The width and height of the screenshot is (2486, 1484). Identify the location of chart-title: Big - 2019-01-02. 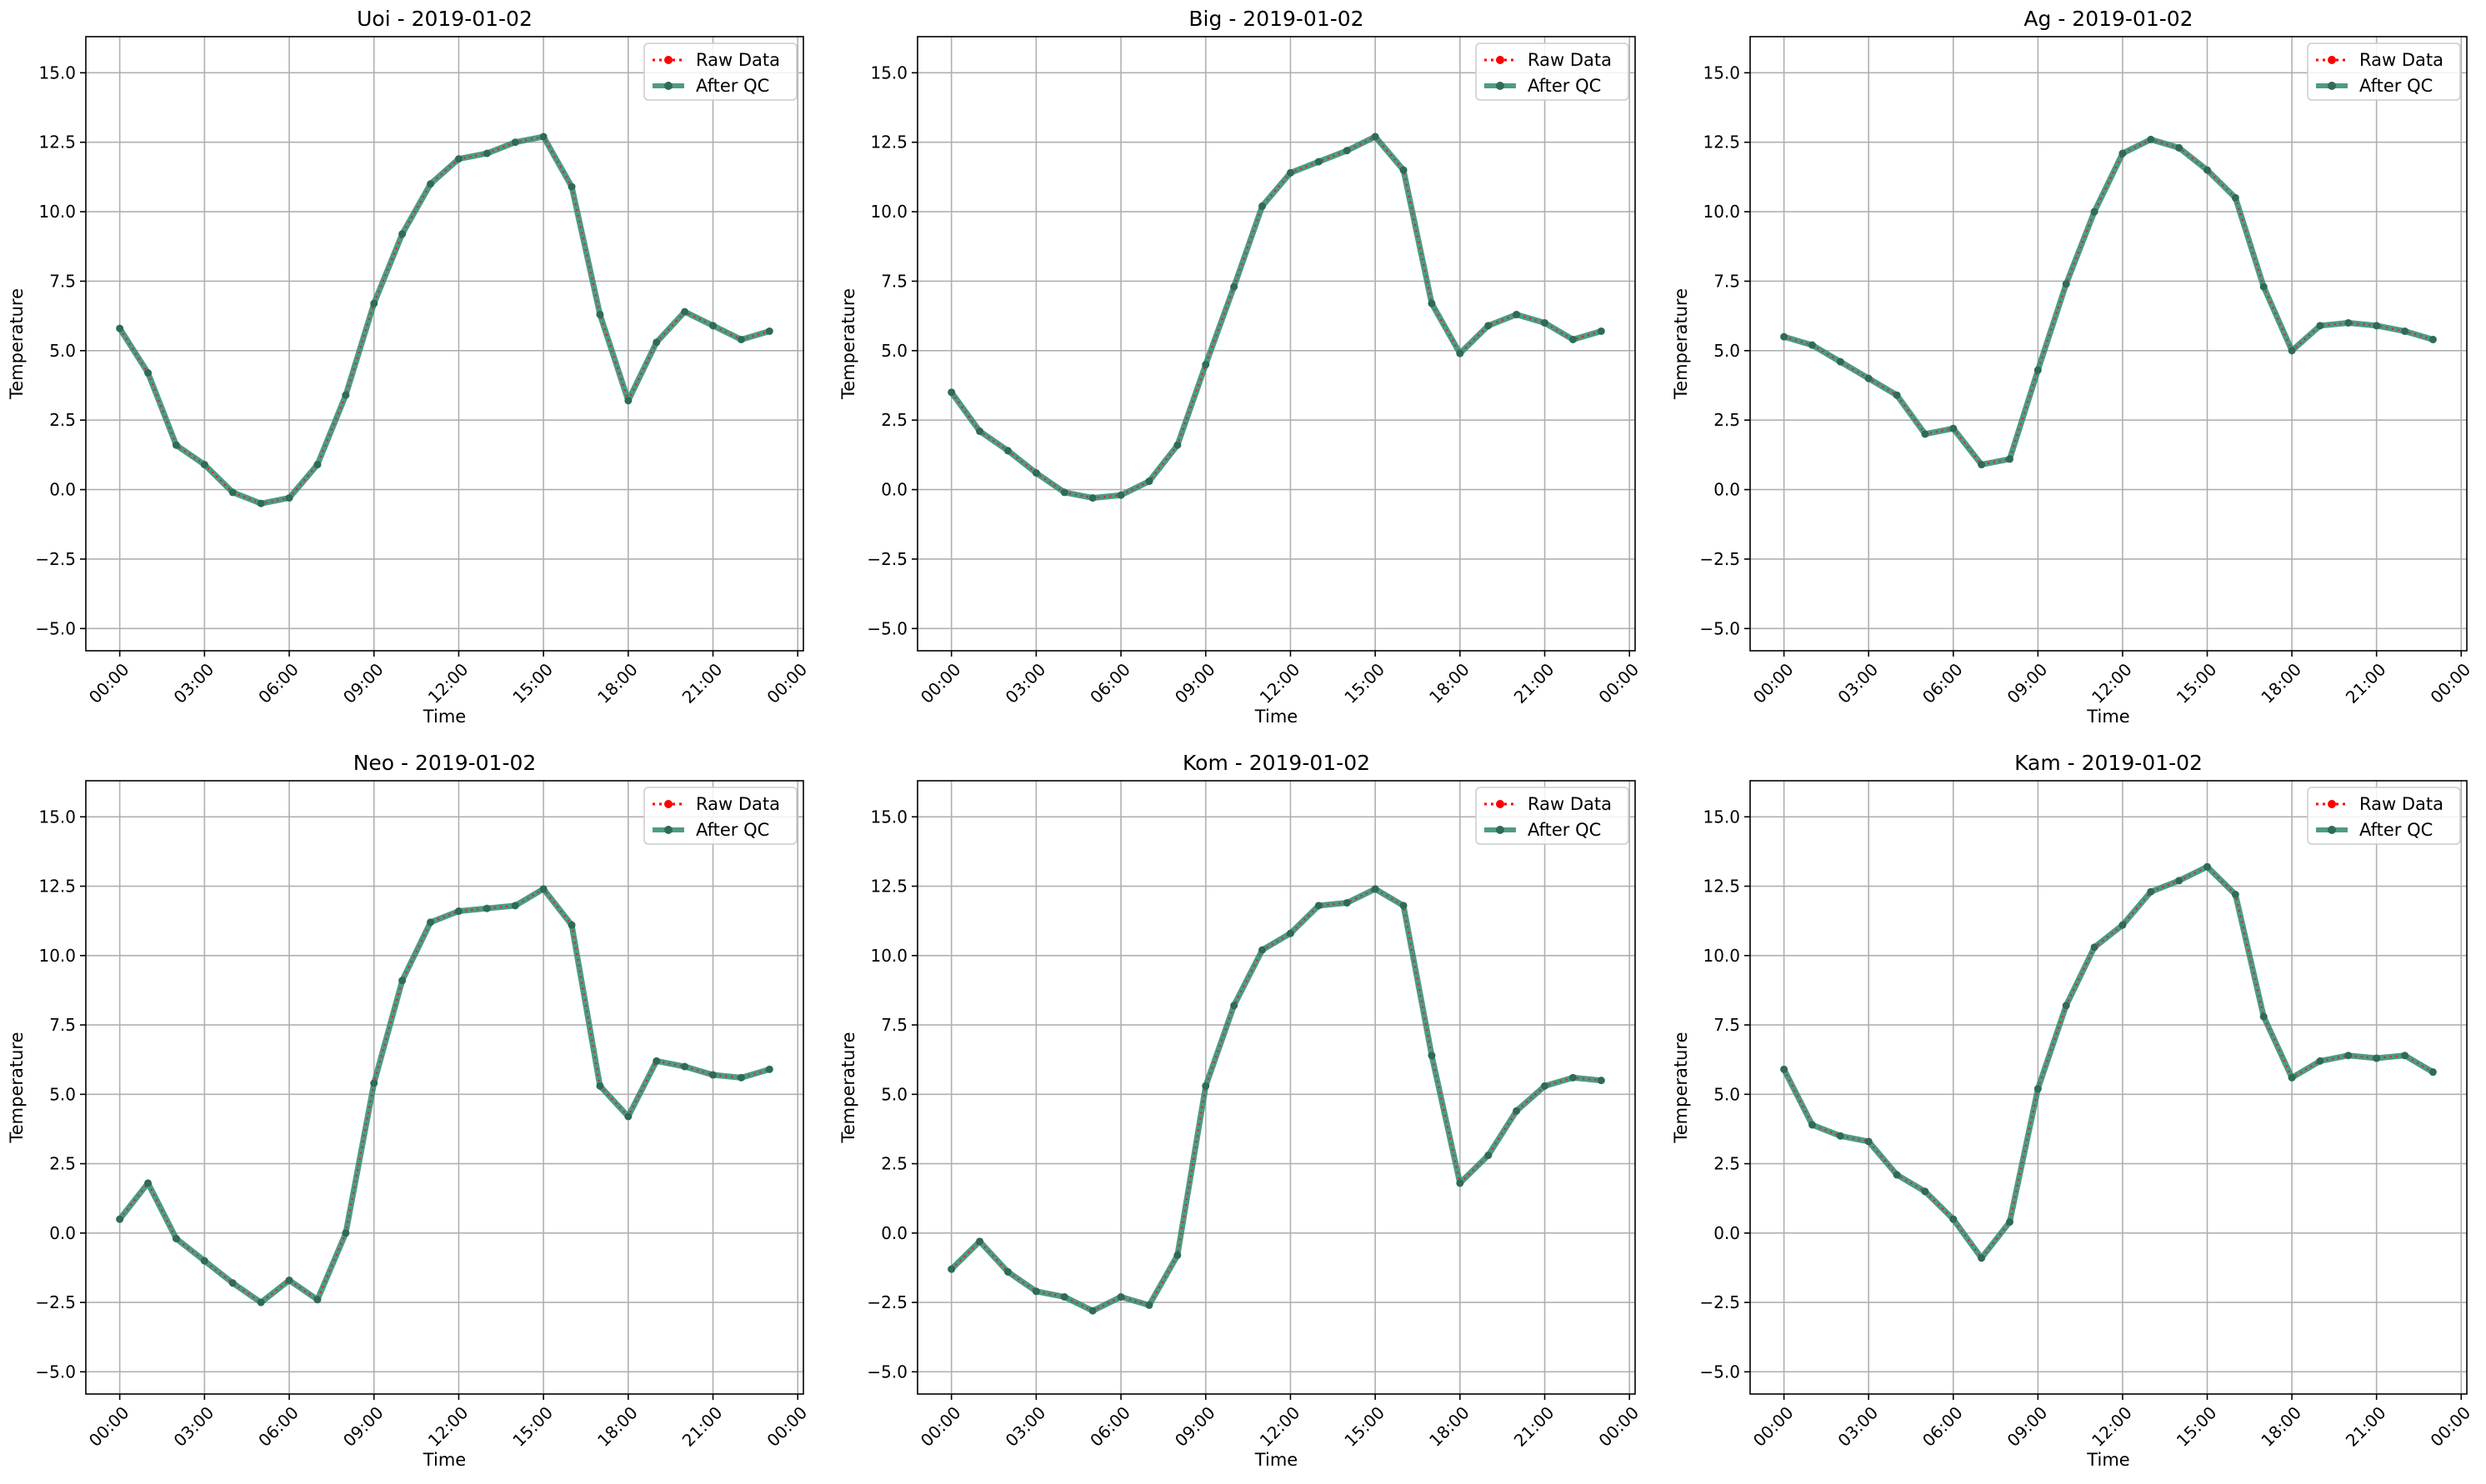
(1275, 19).